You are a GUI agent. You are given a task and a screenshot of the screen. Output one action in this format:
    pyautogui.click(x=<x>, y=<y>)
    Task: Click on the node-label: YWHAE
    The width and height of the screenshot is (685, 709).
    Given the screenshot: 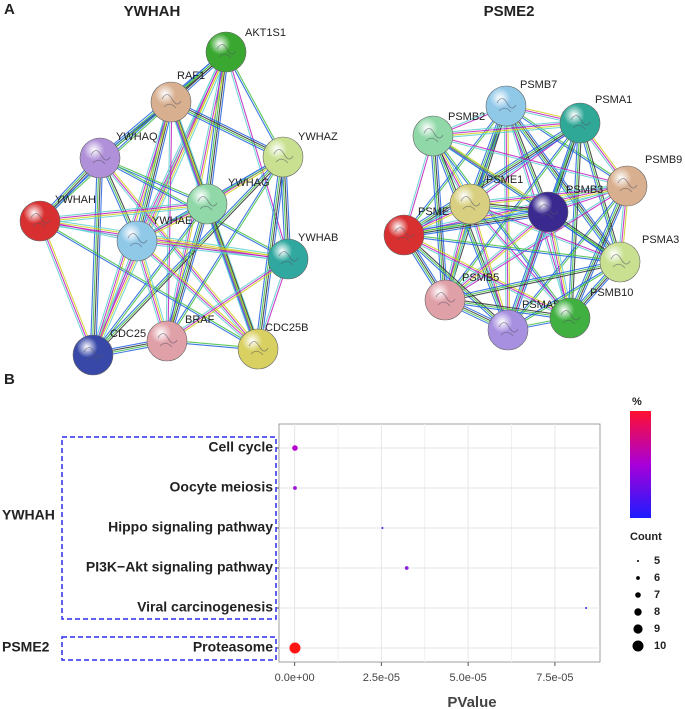 What is the action you would take?
    pyautogui.click(x=172, y=221)
    